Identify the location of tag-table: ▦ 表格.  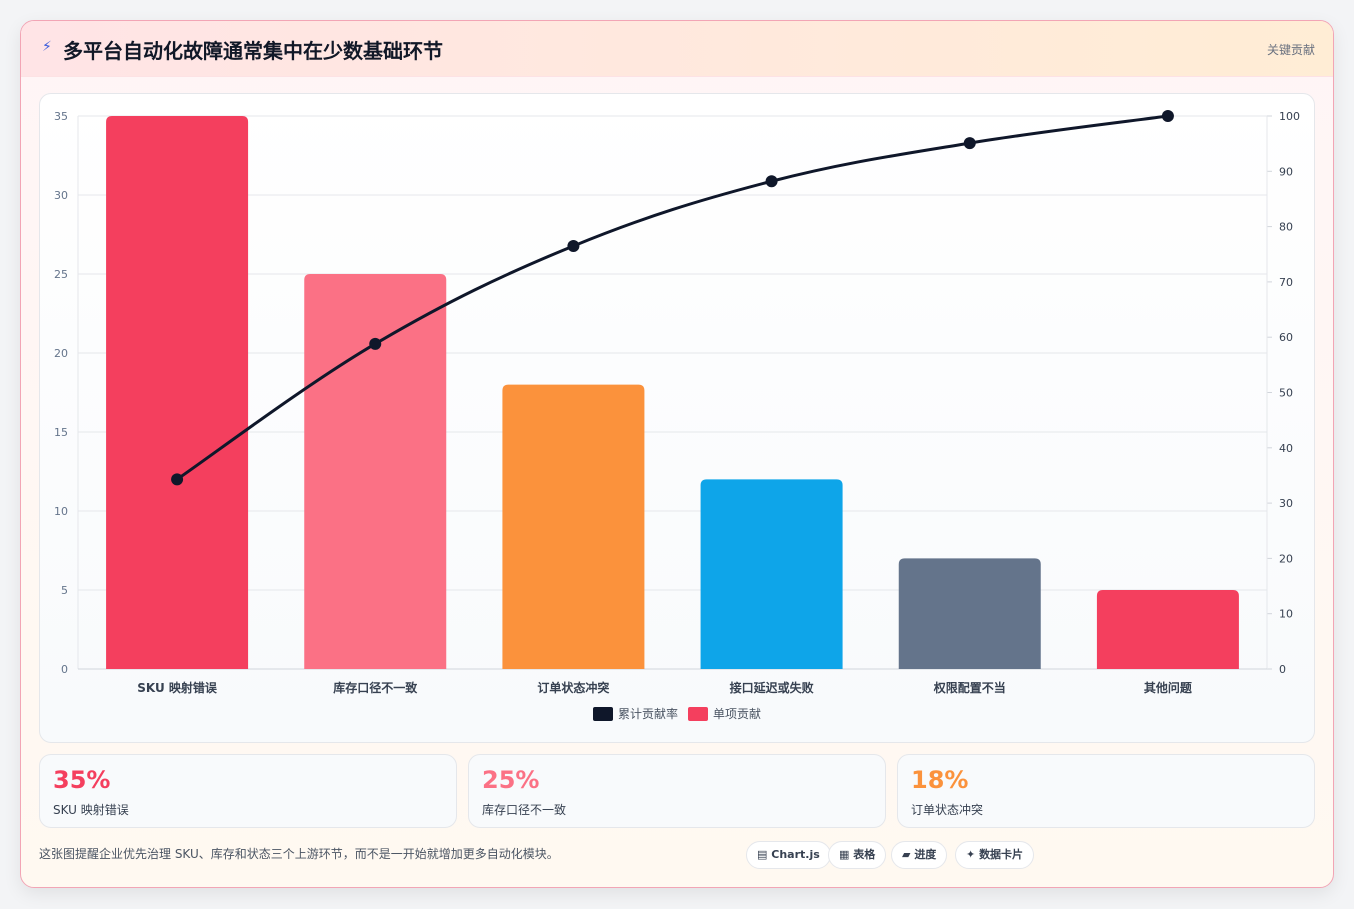
(857, 855).